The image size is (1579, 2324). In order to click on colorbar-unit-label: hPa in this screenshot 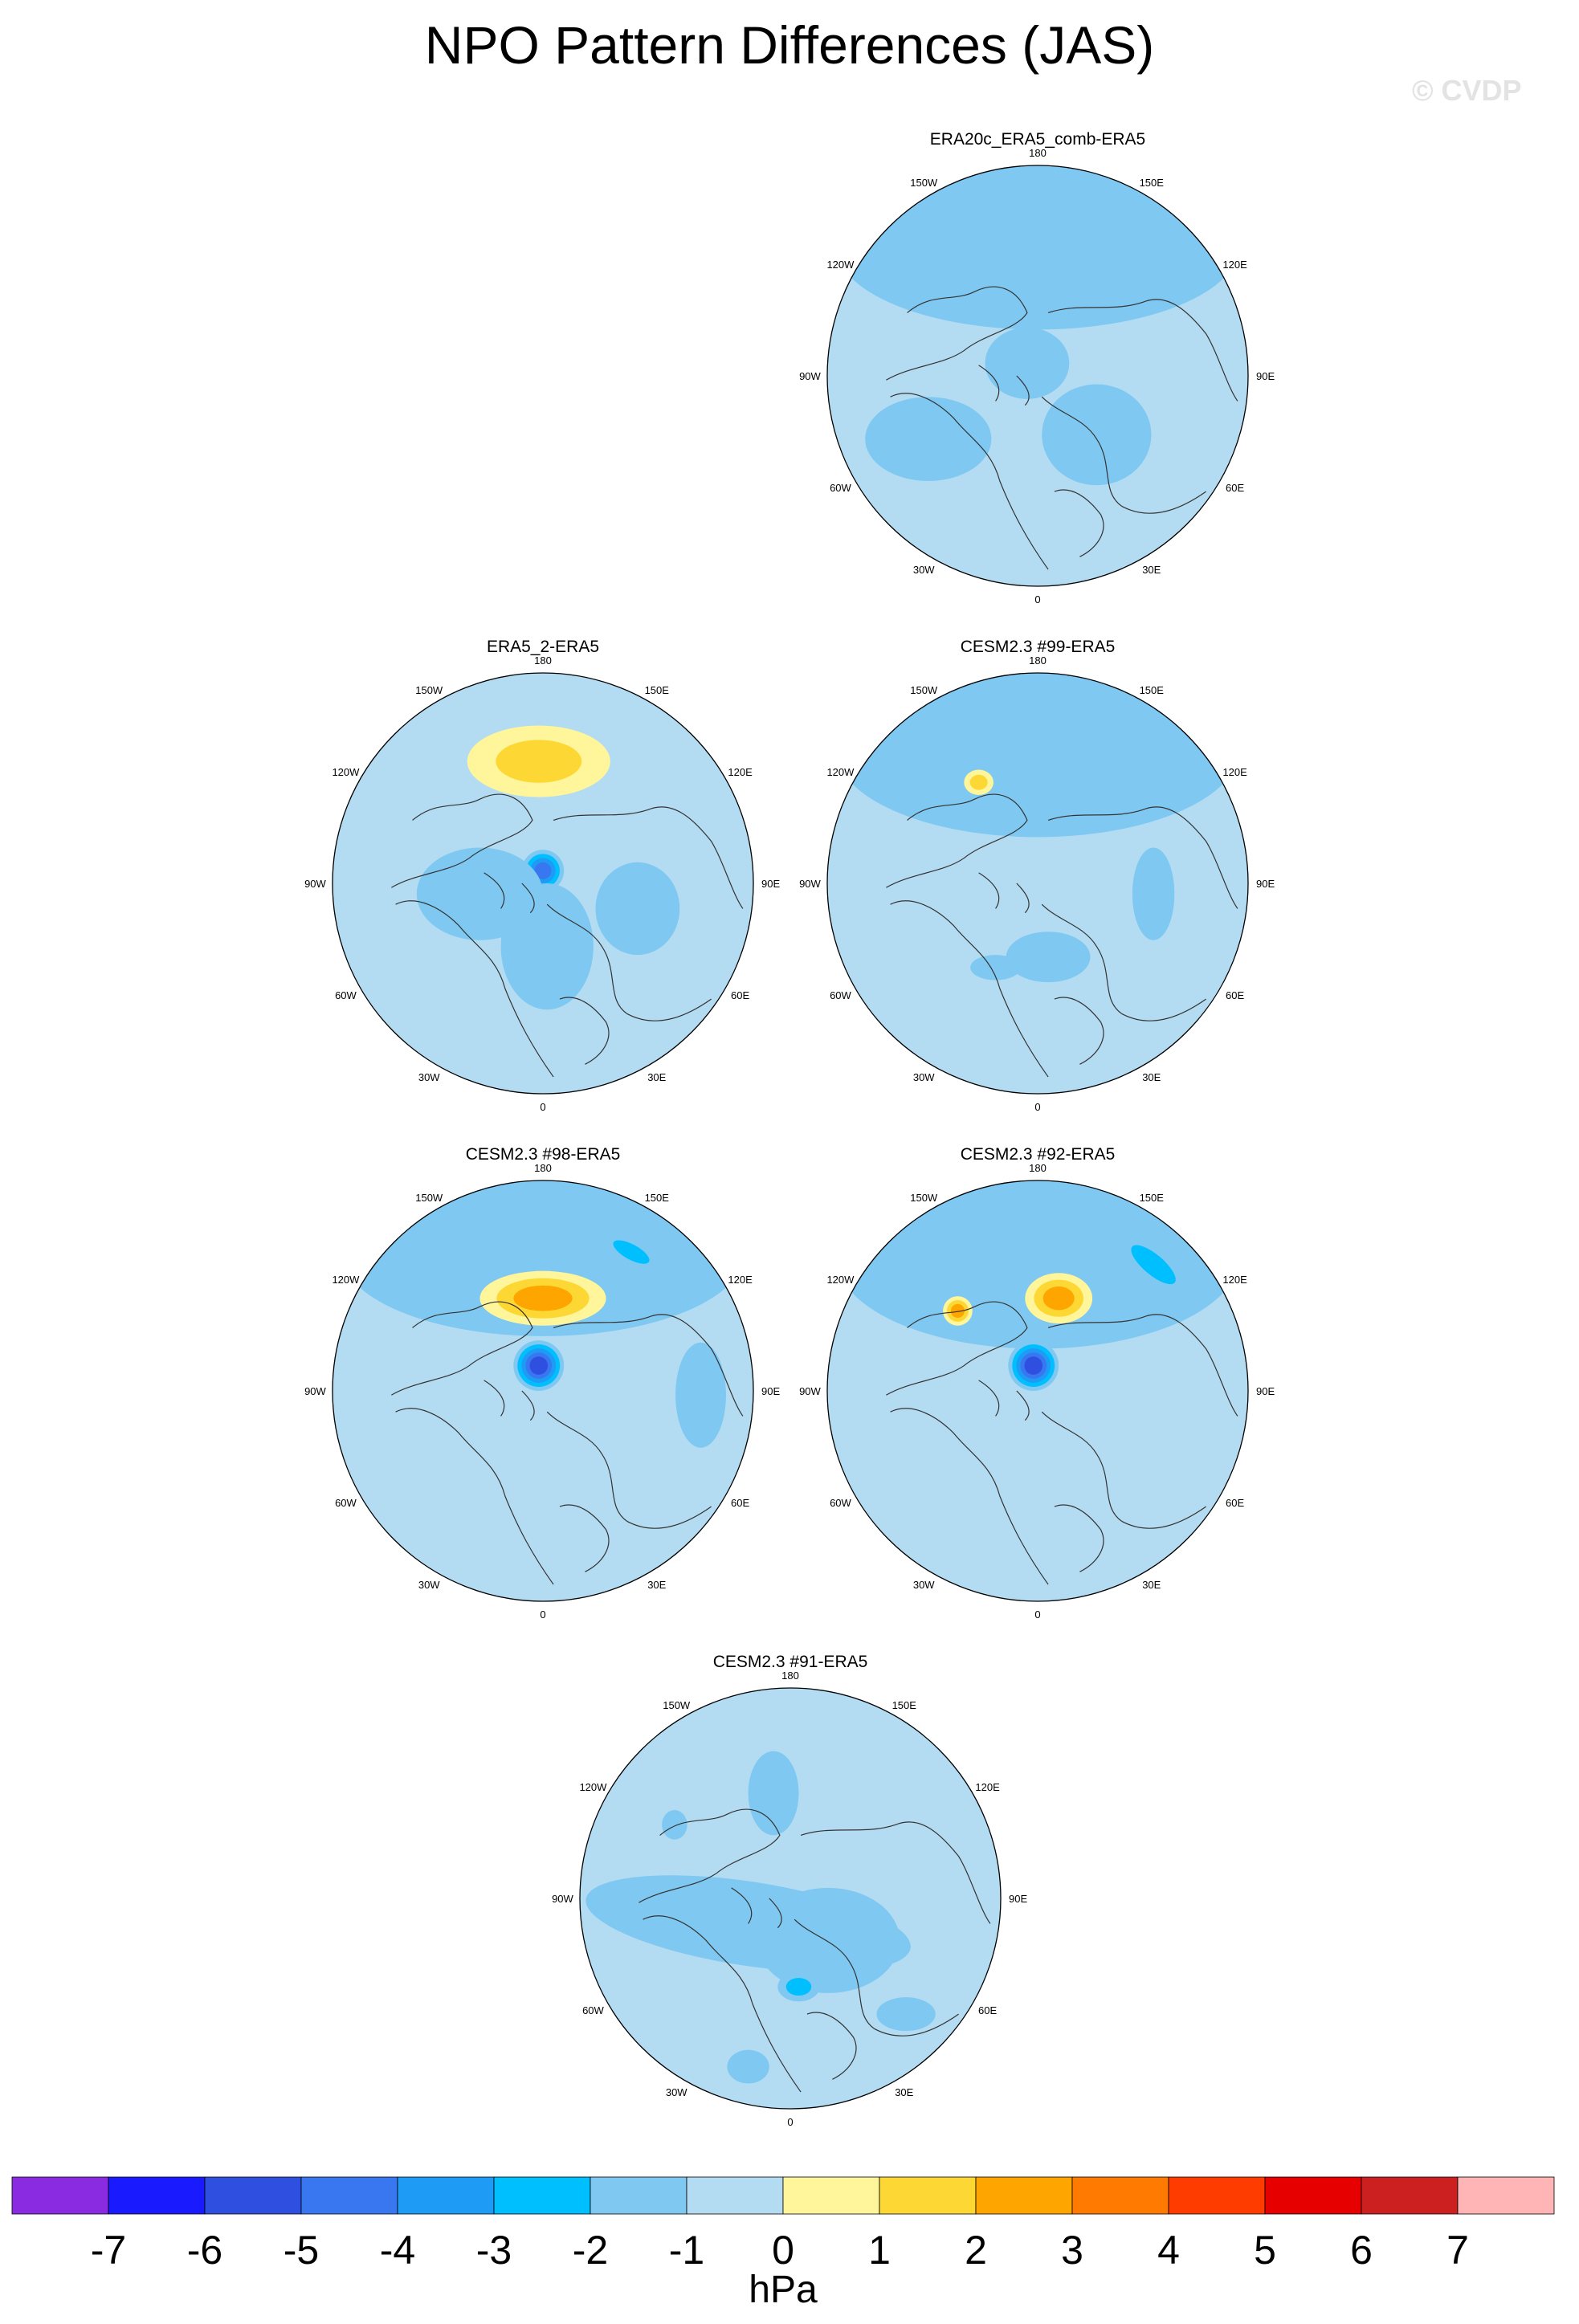, I will do `click(783, 2290)`.